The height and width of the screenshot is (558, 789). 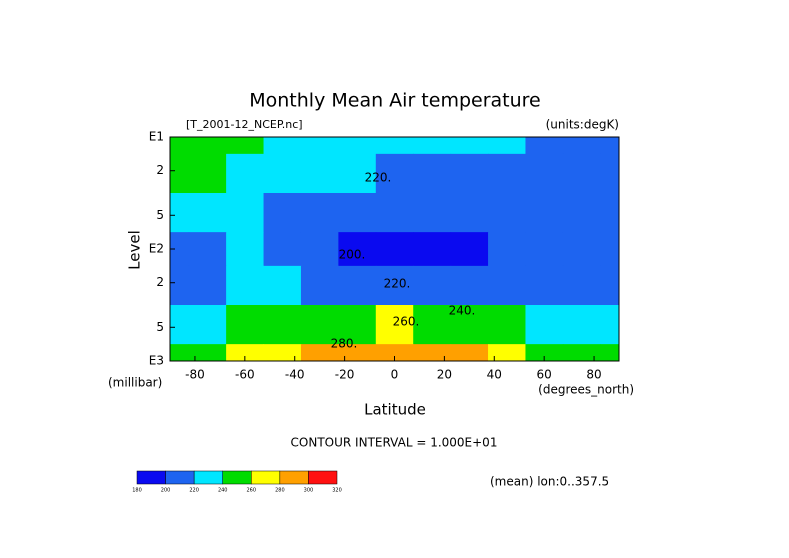 What do you see at coordinates (160, 282) in the screenshot?
I see `y-tick-label: 2` at bounding box center [160, 282].